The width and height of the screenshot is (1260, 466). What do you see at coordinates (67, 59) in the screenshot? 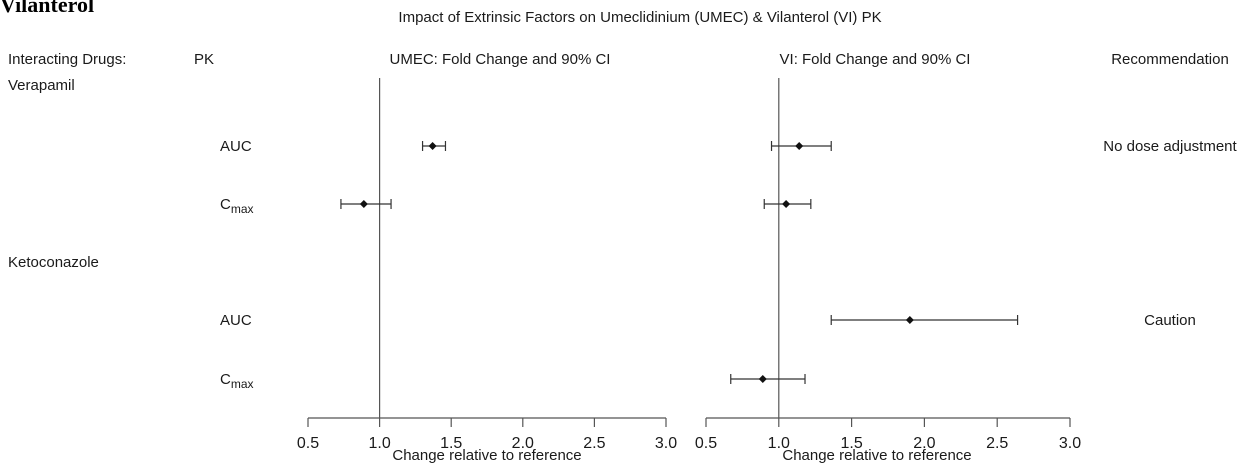
I see `header-interacting-drugs: Interacting Drugs:` at bounding box center [67, 59].